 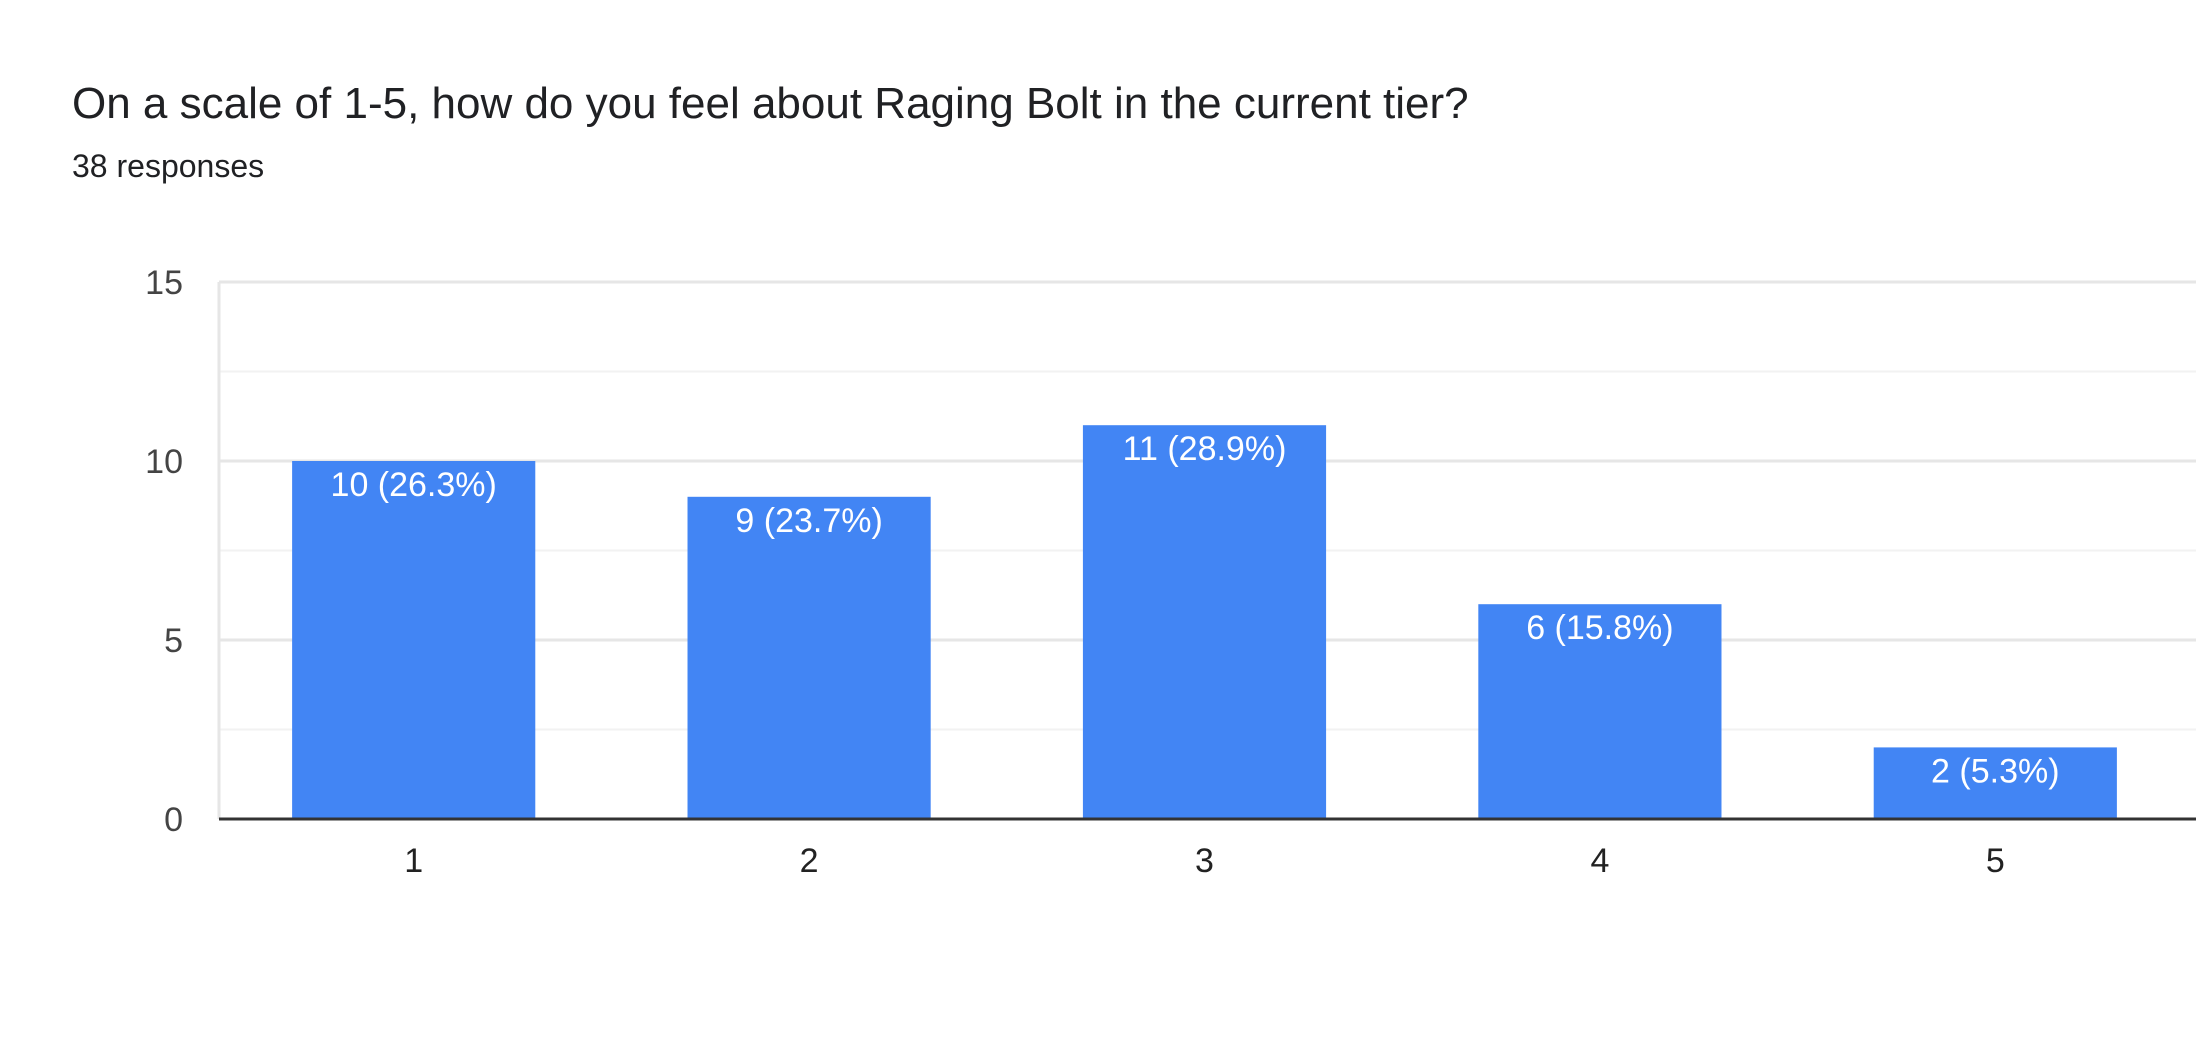 What do you see at coordinates (1204, 861) in the screenshot?
I see `x-tick-label: 3` at bounding box center [1204, 861].